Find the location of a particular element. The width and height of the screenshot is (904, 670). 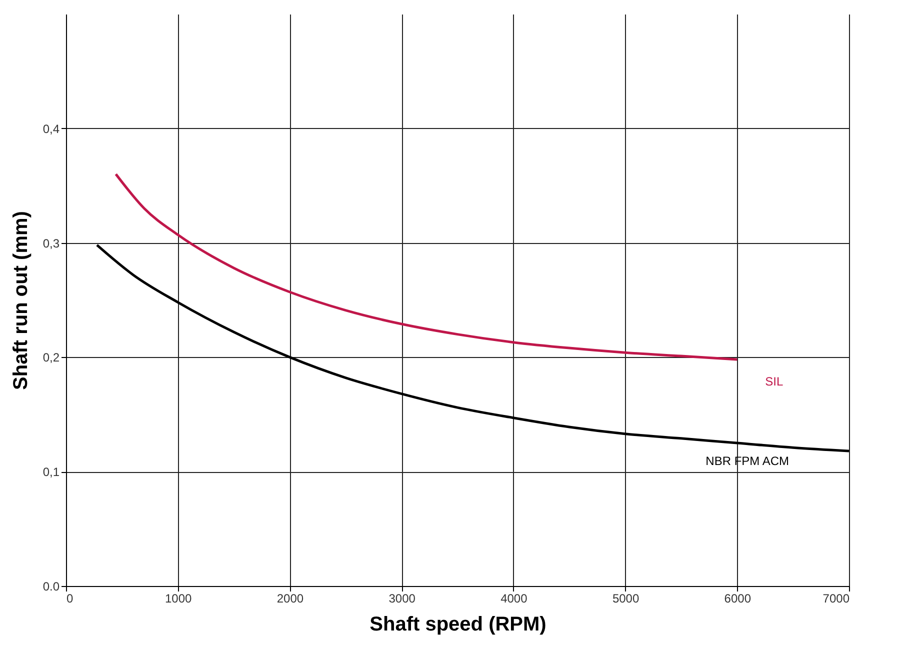

y-tick-label: 0,4 is located at coordinates (51, 129).